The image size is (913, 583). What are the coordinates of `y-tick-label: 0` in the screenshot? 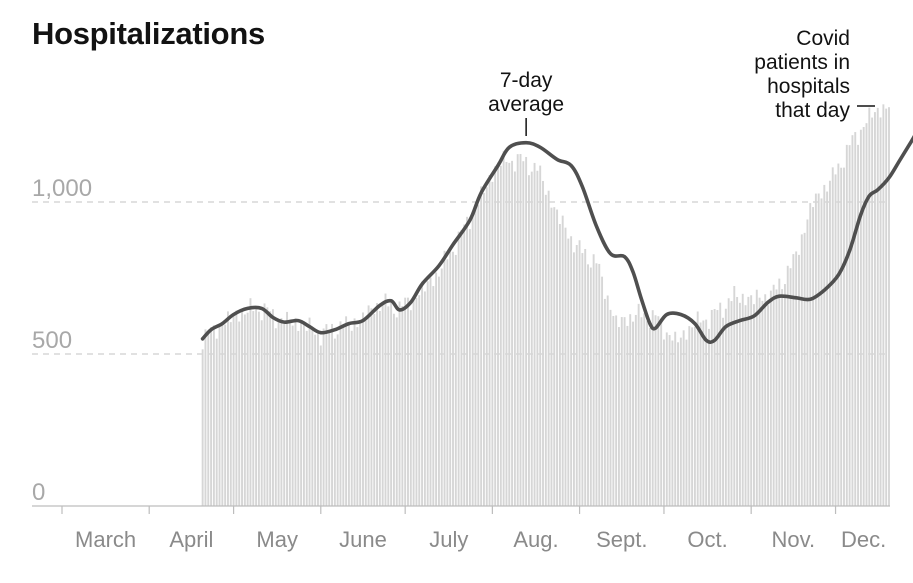 It's located at (38, 492).